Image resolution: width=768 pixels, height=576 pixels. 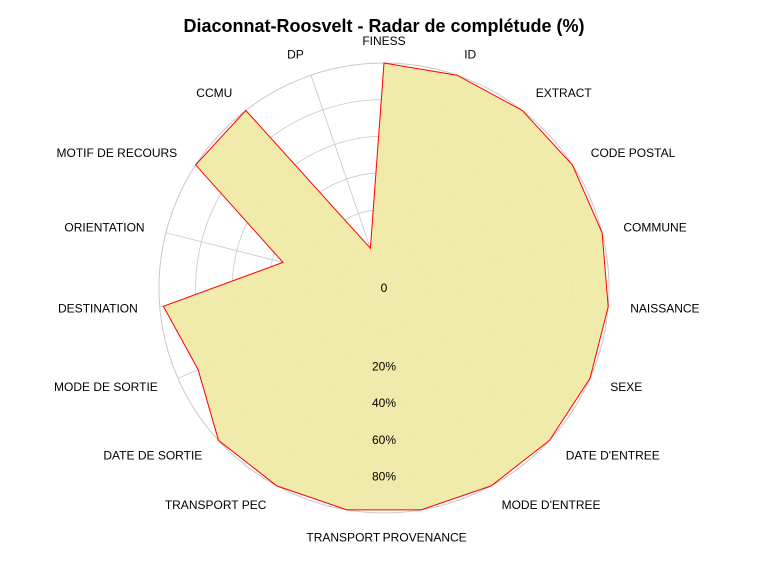 What do you see at coordinates (626, 387) in the screenshot?
I see `axis-label: SEXE` at bounding box center [626, 387].